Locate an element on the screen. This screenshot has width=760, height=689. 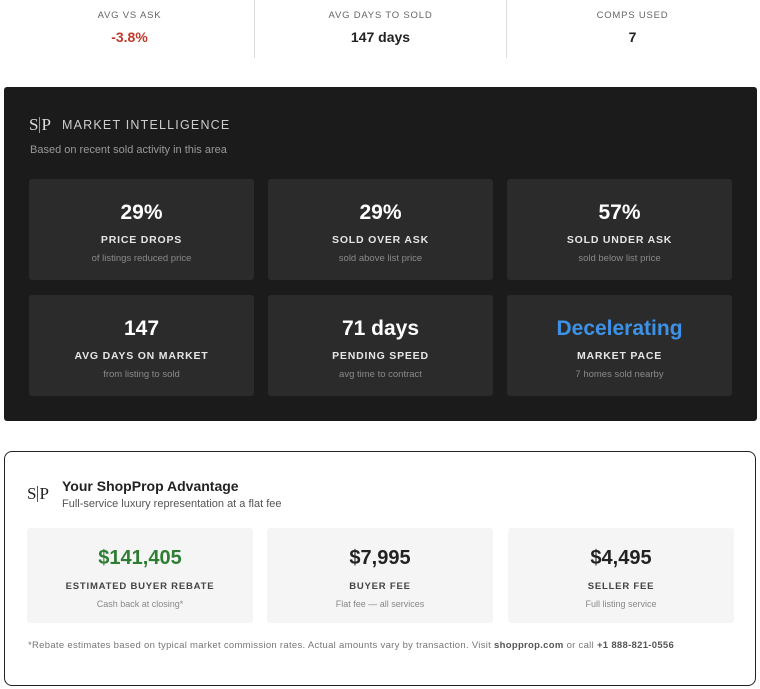
stat-value: 7 is located at coordinates (632, 37).